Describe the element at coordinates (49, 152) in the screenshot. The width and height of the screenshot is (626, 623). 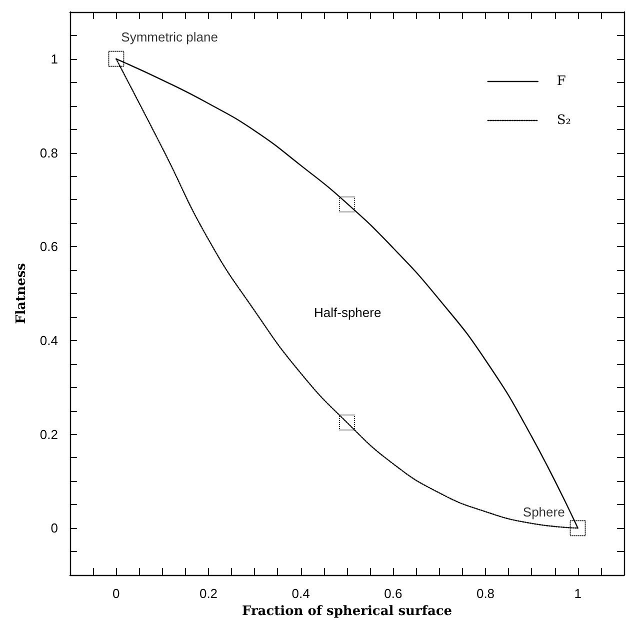
I see `y-tick-label: 0.8` at that location.